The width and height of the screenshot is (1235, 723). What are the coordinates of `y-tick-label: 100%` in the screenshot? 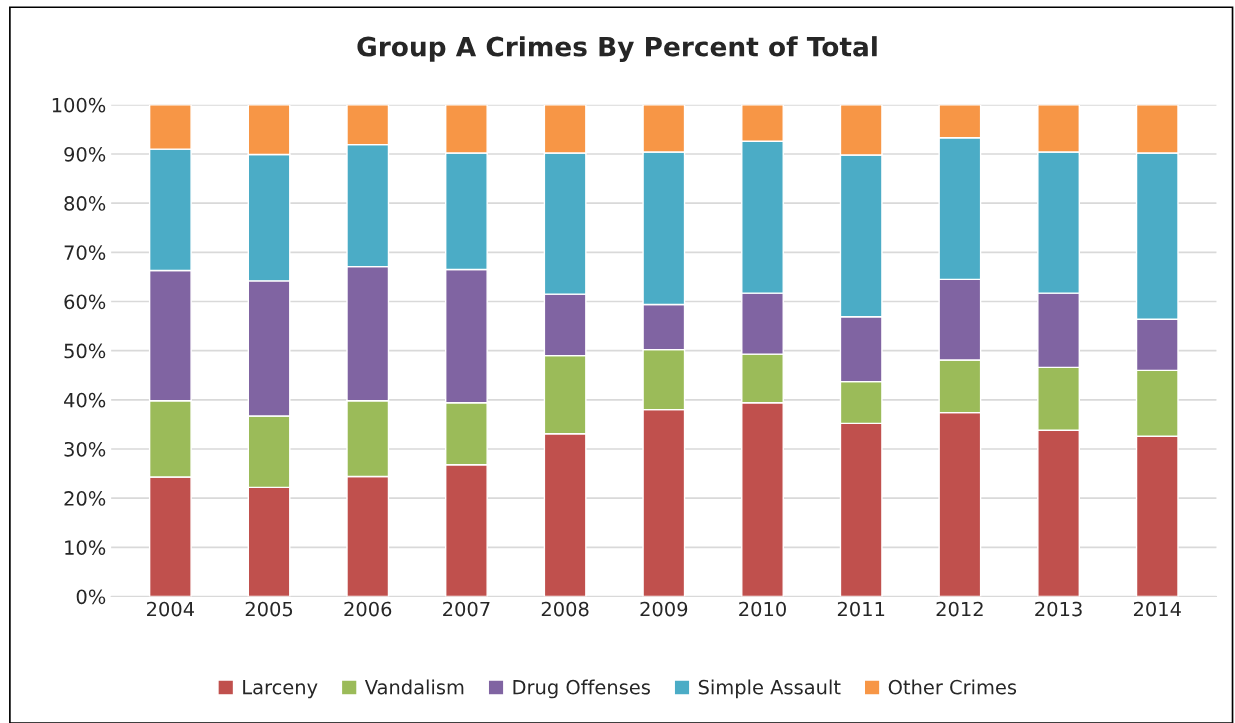 It's located at (79, 105).